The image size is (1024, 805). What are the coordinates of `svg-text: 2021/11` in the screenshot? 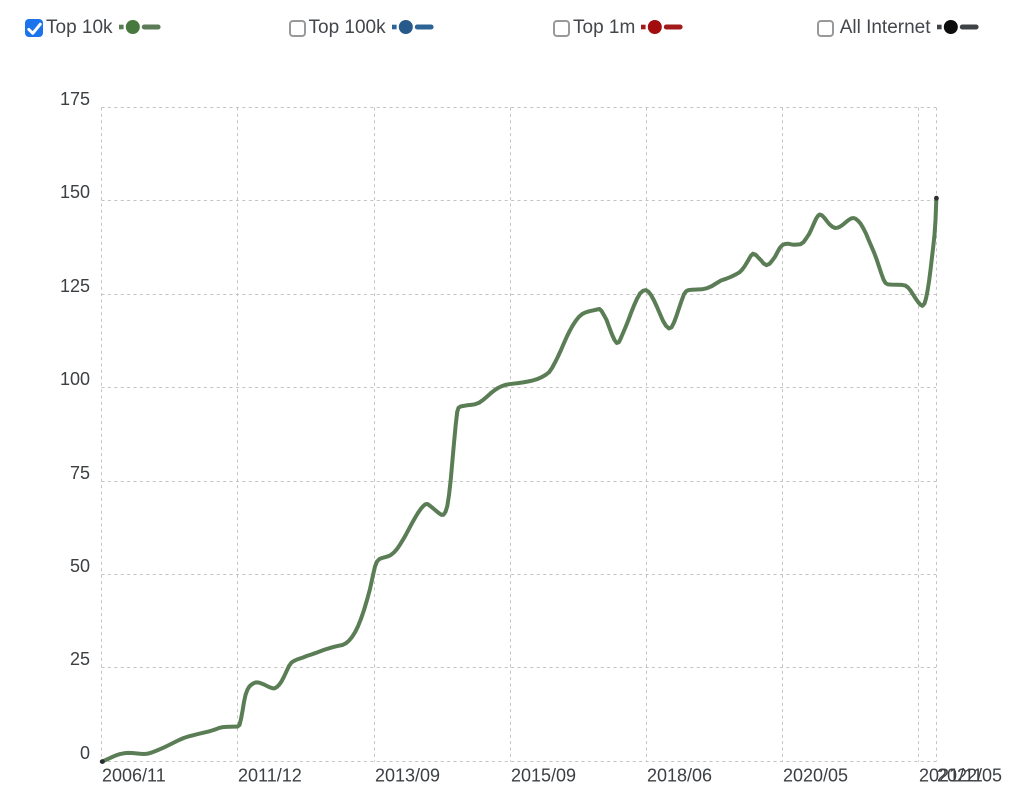 It's located at (951, 776).